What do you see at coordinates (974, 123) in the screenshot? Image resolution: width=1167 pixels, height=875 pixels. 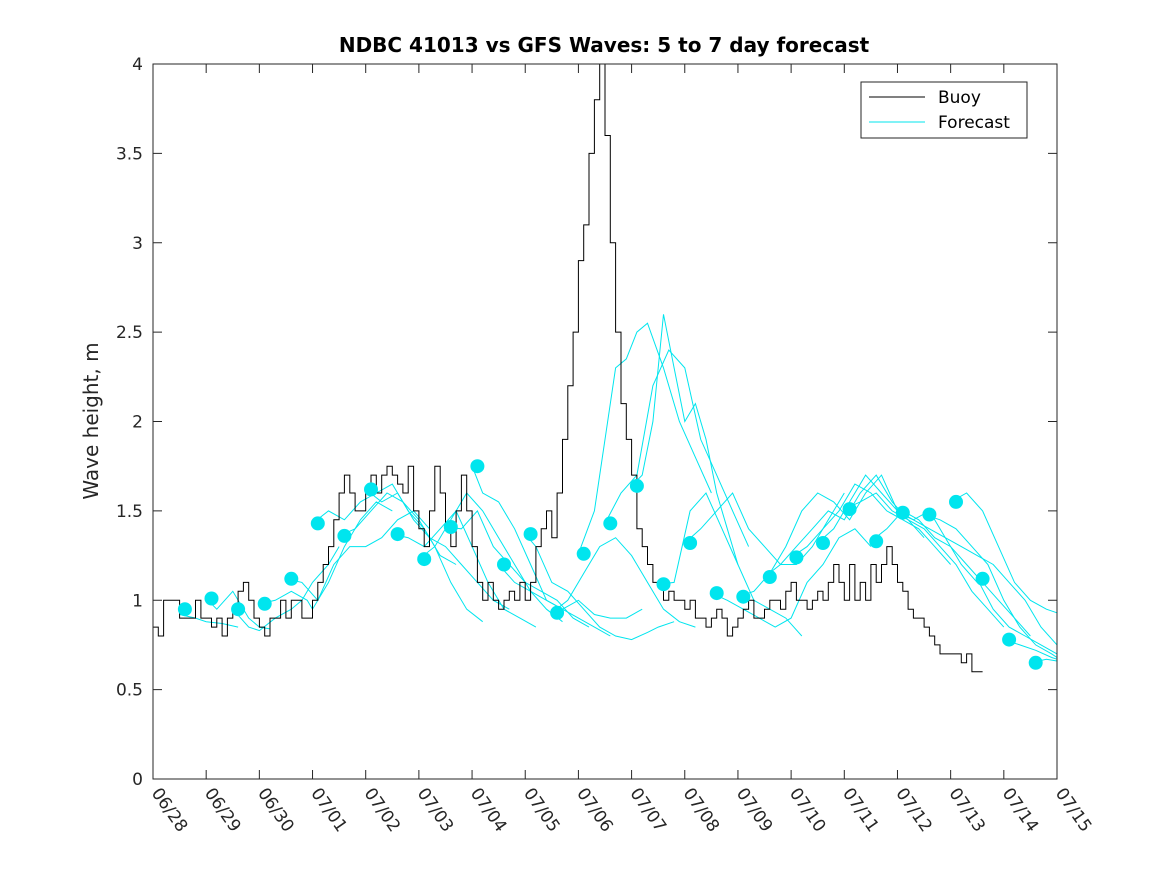 I see `legend-label-forecast: Forecast` at bounding box center [974, 123].